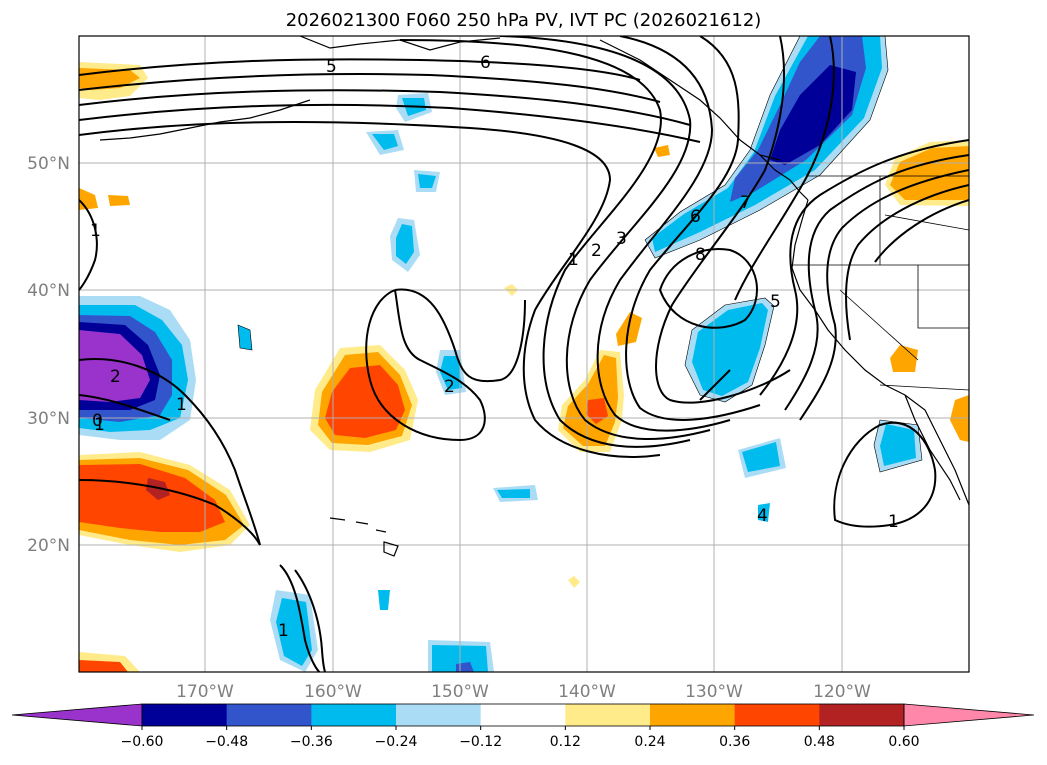  Describe the element at coordinates (969, 715) in the screenshot. I see `colorbar-extend-high` at that location.